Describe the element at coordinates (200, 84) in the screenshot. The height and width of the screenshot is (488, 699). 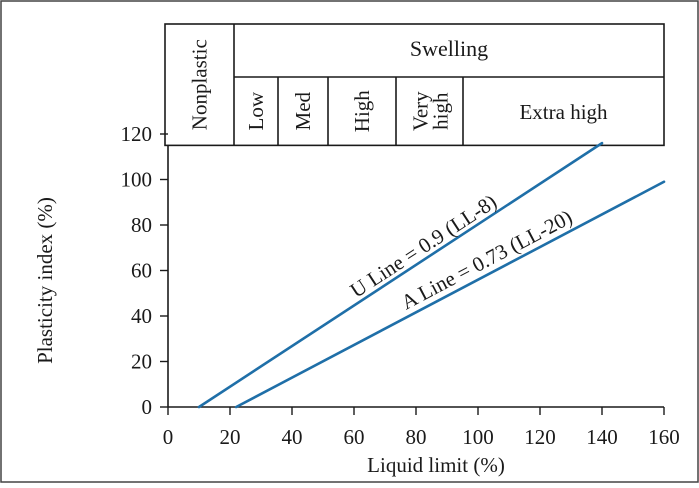
I see `nonplastic-label: Nonplastic` at that location.